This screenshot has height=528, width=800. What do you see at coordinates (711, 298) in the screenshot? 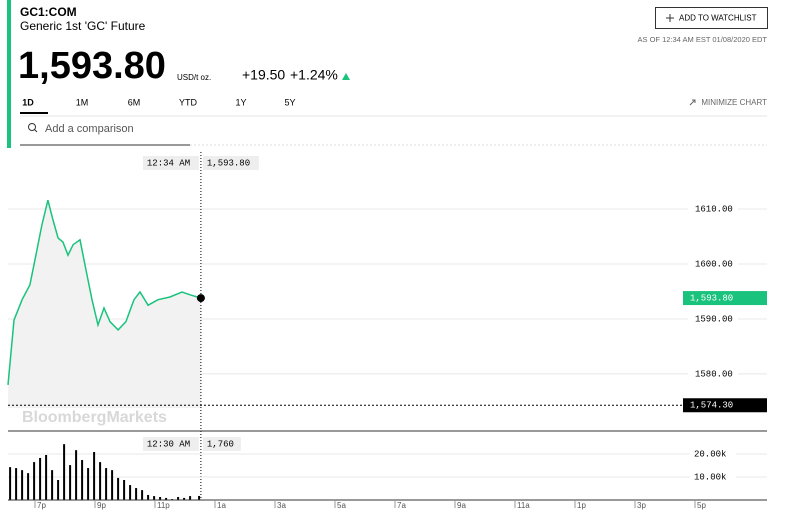
I see `price-marker-label: 1,593.80` at bounding box center [711, 298].